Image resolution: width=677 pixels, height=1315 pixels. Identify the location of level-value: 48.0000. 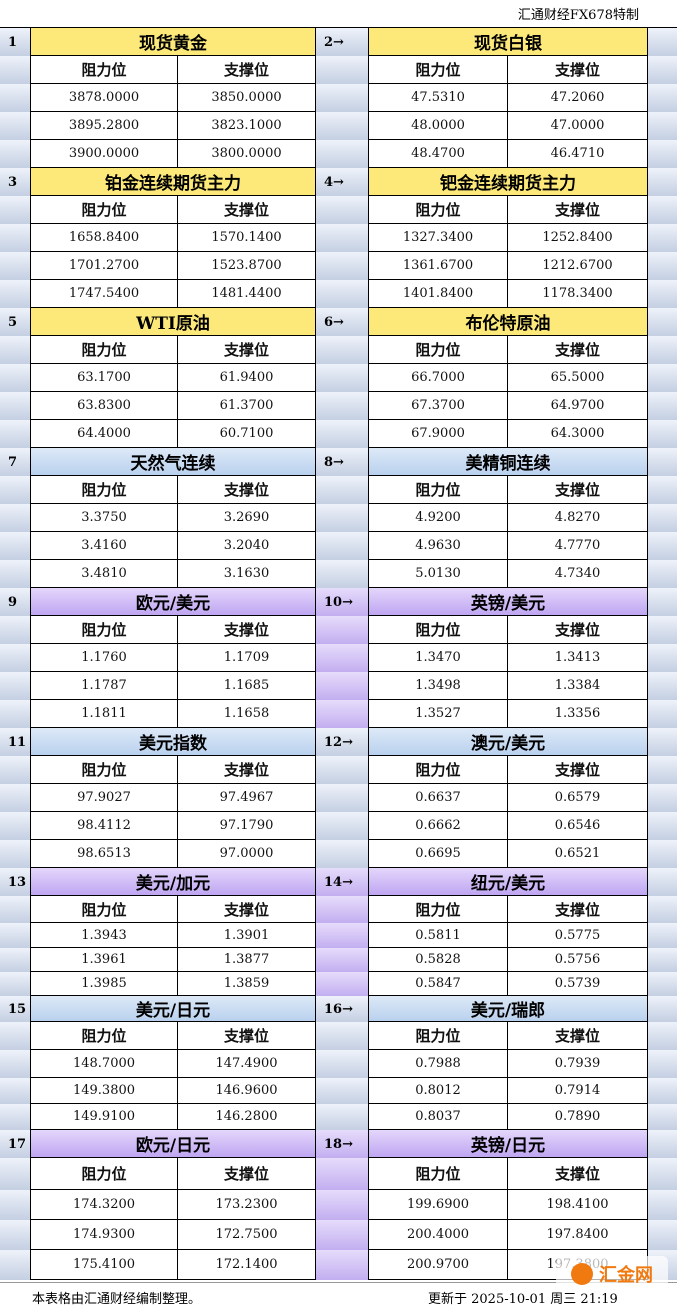
(438, 126).